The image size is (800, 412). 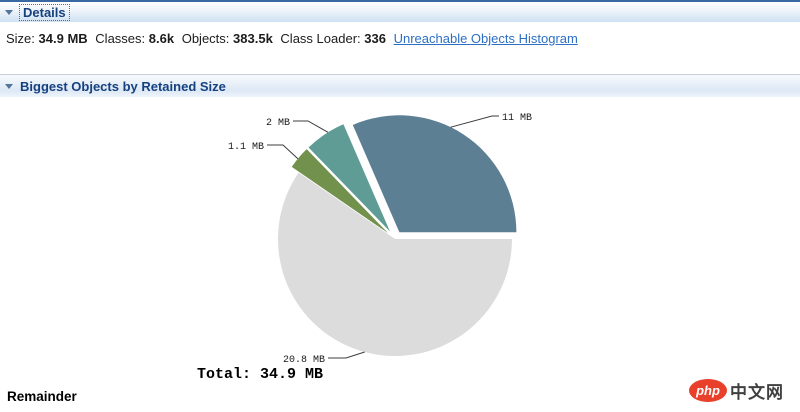 What do you see at coordinates (485, 38) in the screenshot?
I see `unreachable-objects-histogram-link: Unreachable Objects Histogram` at bounding box center [485, 38].